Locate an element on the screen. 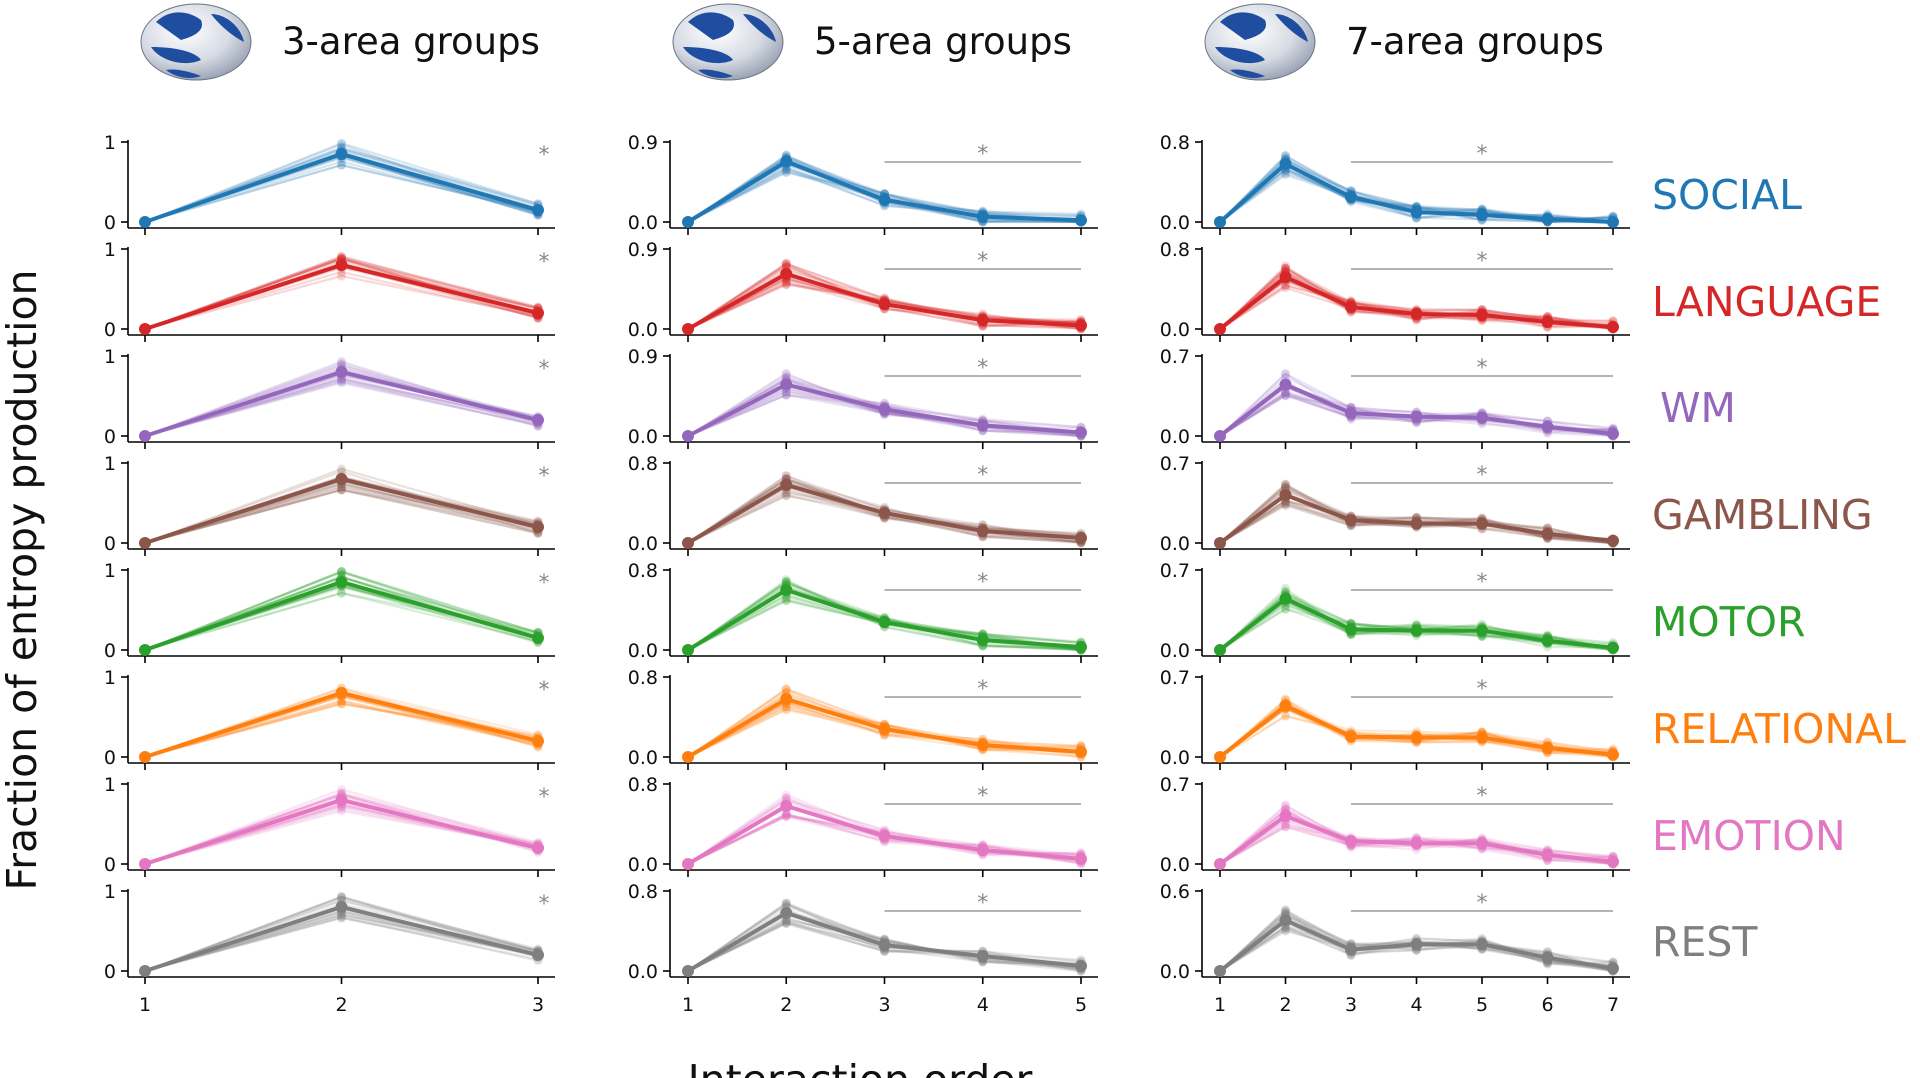 The height and width of the screenshot is (1078, 1920). panel-2-motor: 0.0 0.8 * is located at coordinates (863, 611).